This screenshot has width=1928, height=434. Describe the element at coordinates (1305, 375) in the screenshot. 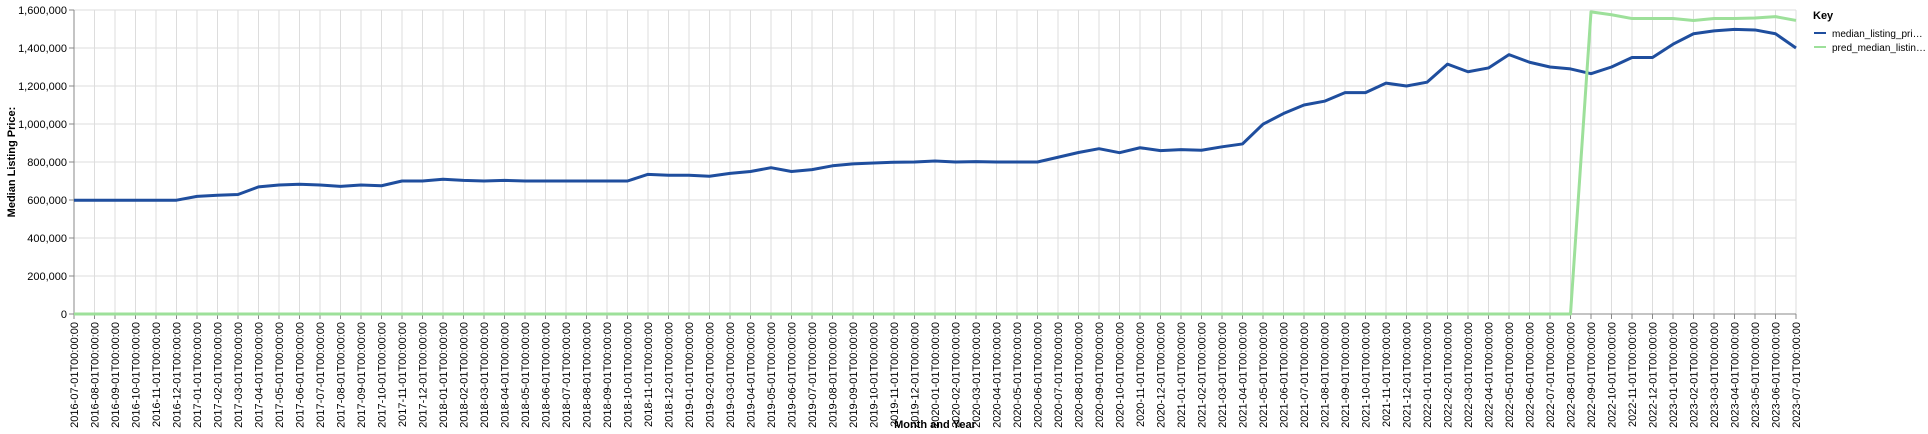

I see `x-tick-label: 2021-07-01T00:00:00` at that location.